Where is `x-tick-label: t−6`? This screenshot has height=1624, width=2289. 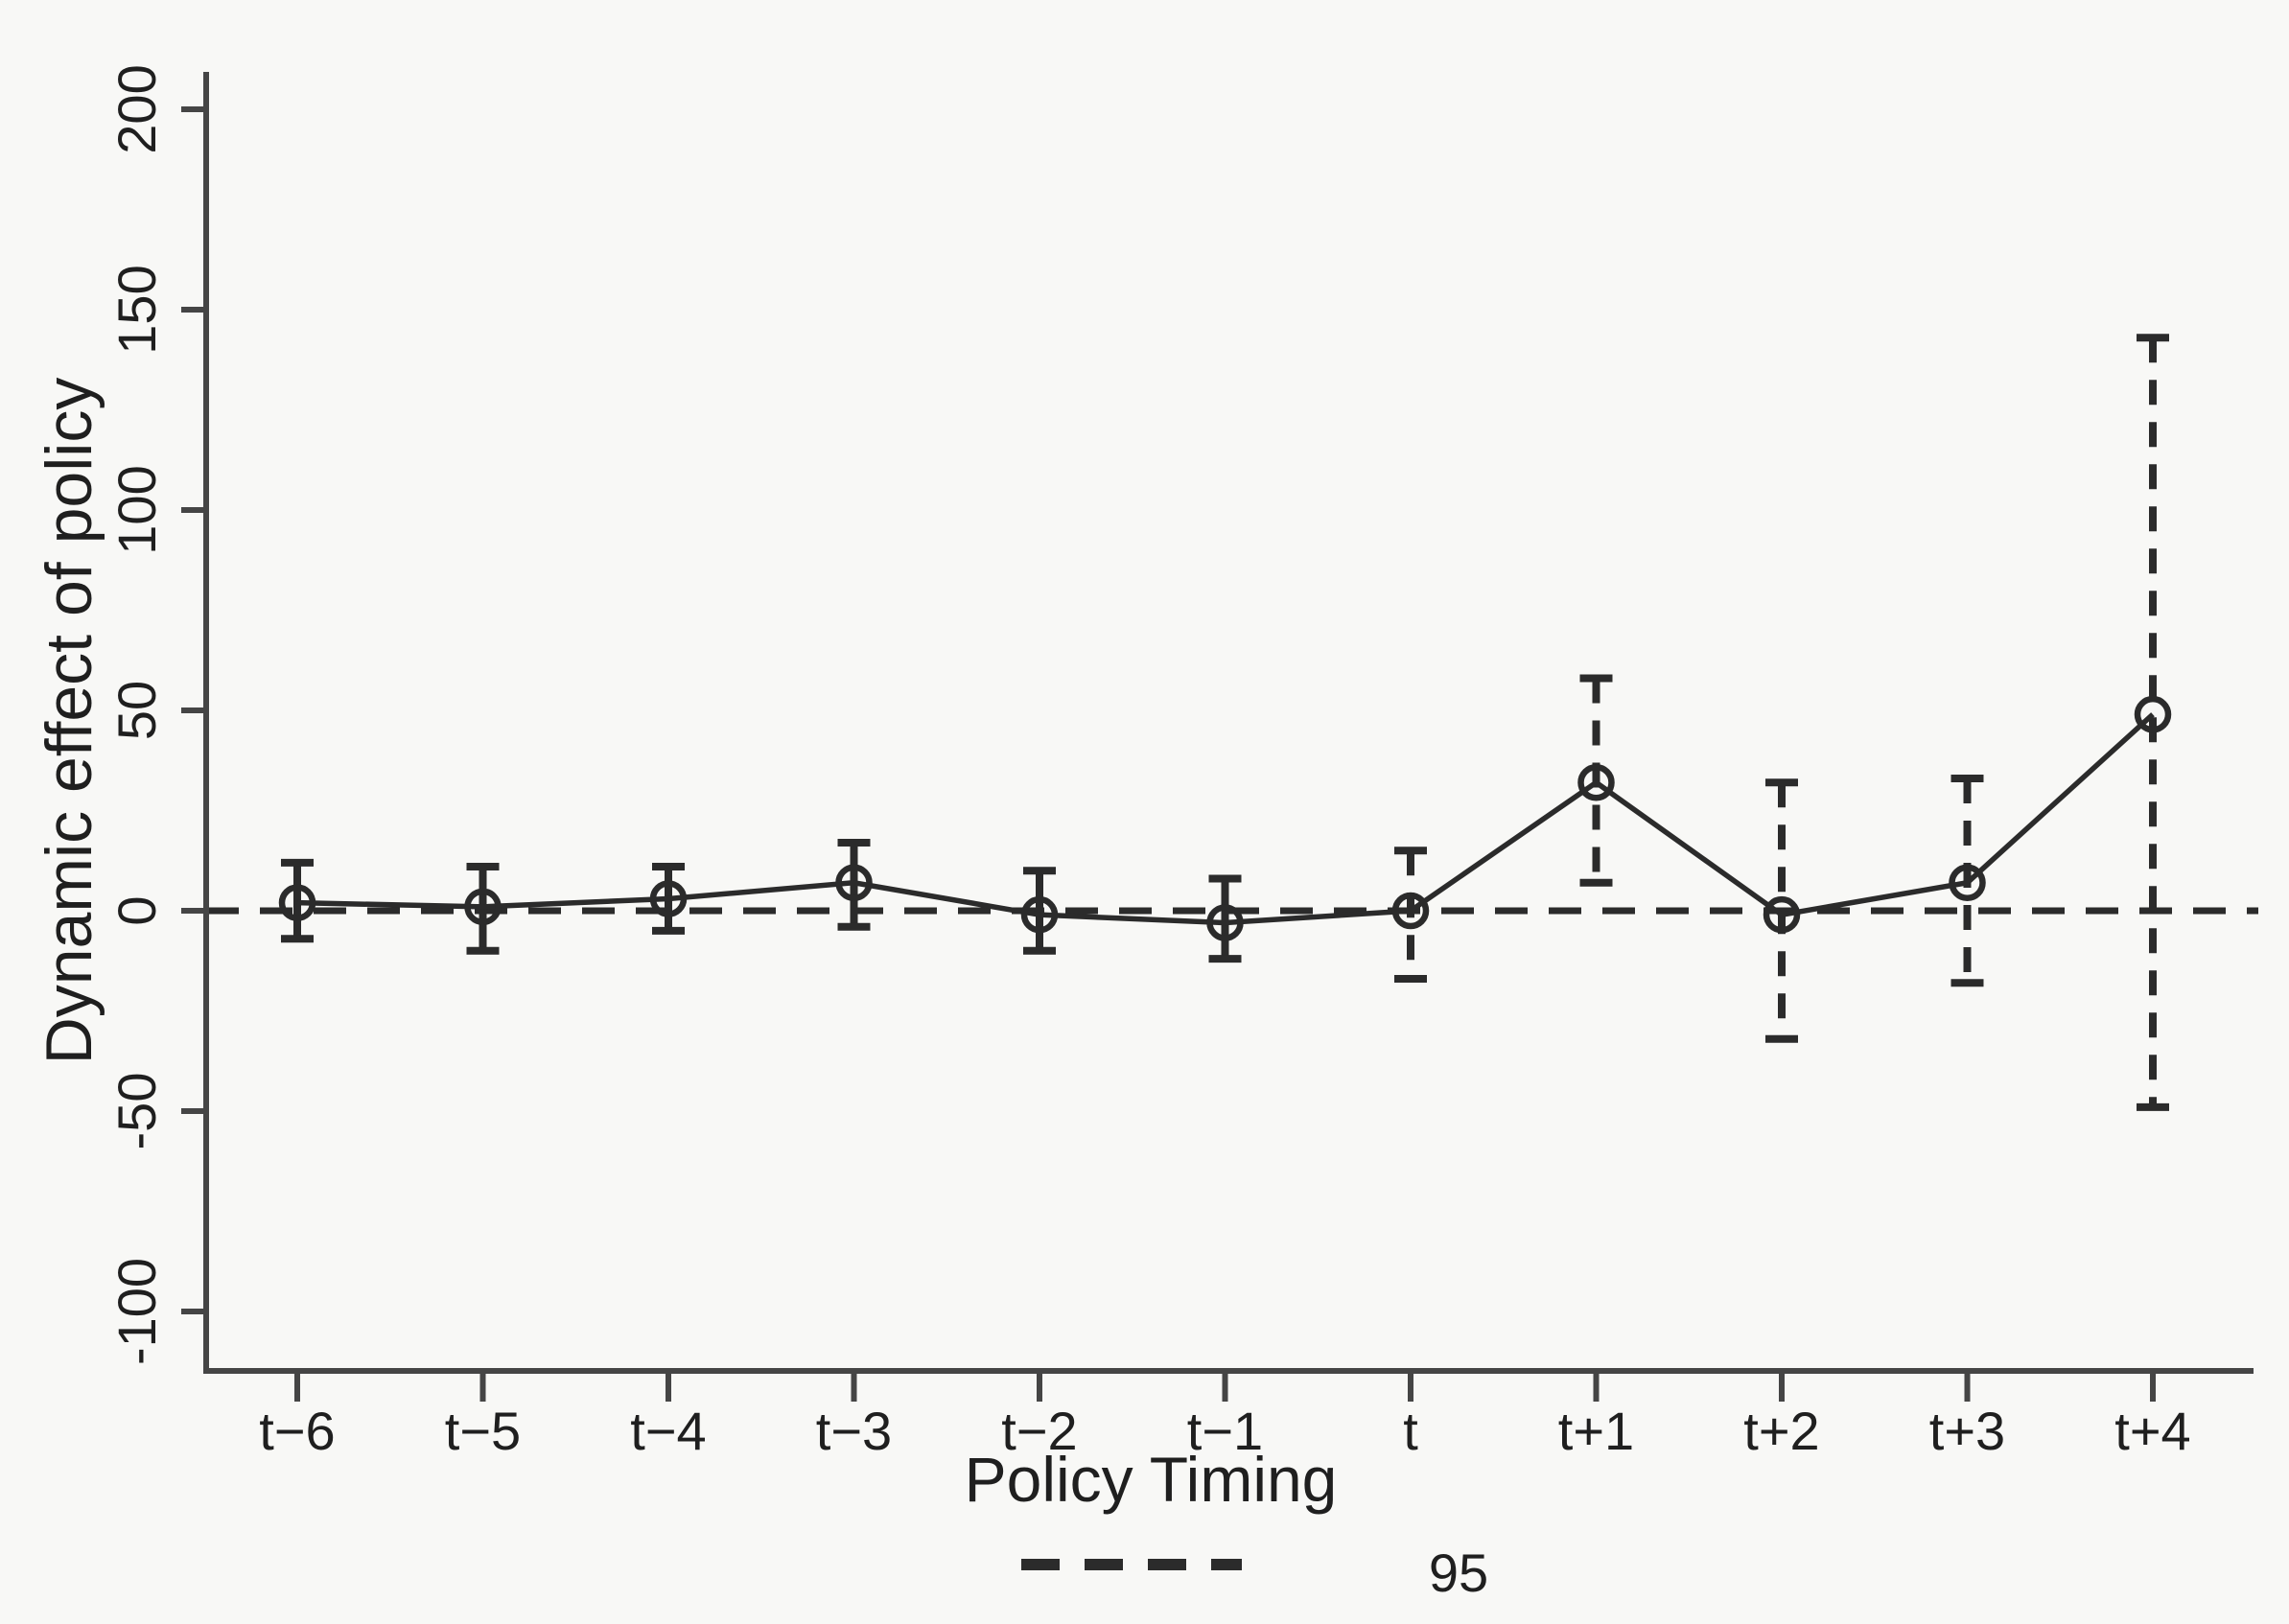 x-tick-label: t−6 is located at coordinates (297, 1431).